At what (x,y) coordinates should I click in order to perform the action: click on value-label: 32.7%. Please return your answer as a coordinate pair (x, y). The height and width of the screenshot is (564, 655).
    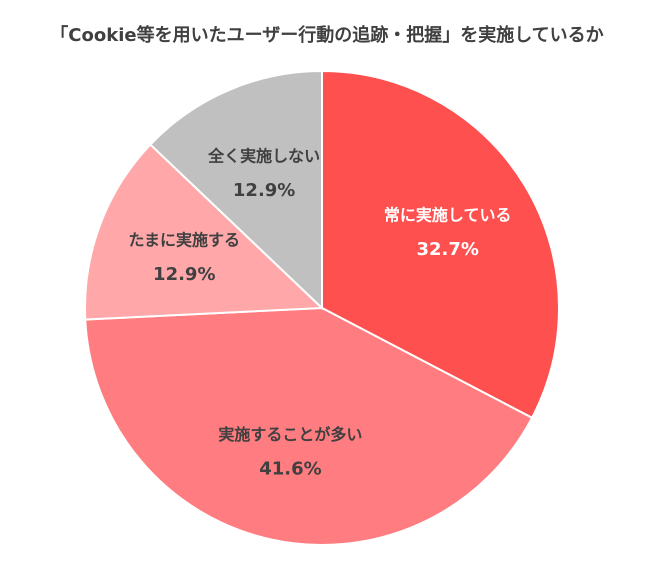
    Looking at the image, I should click on (447, 249).